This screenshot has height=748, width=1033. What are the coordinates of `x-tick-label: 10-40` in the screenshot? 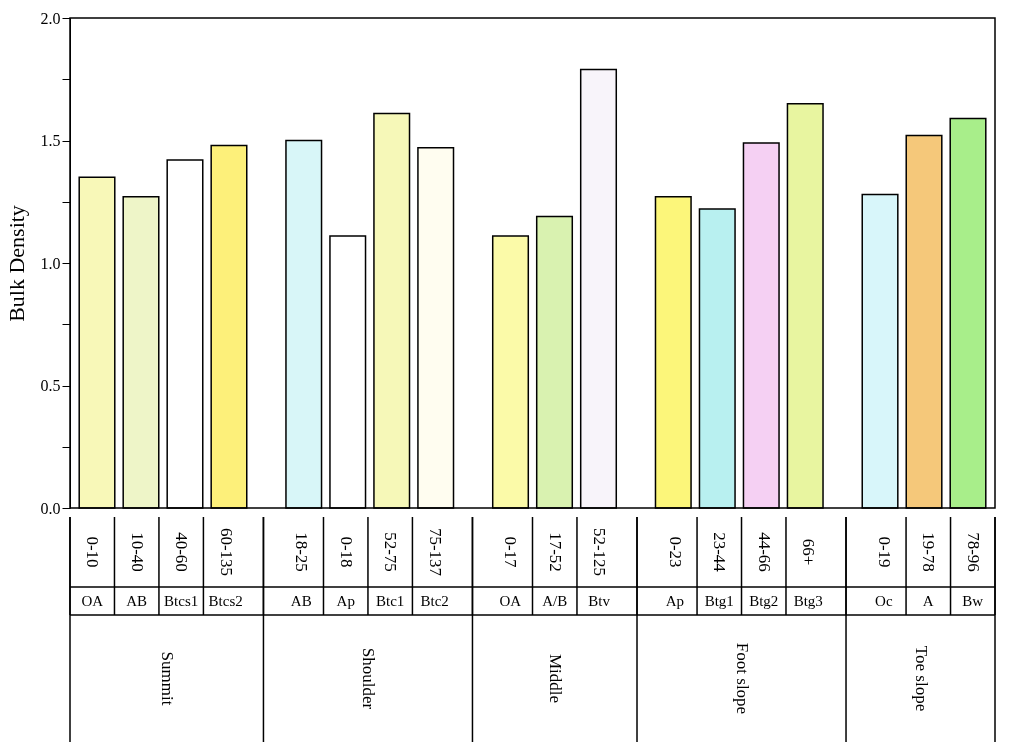 It's located at (137, 552).